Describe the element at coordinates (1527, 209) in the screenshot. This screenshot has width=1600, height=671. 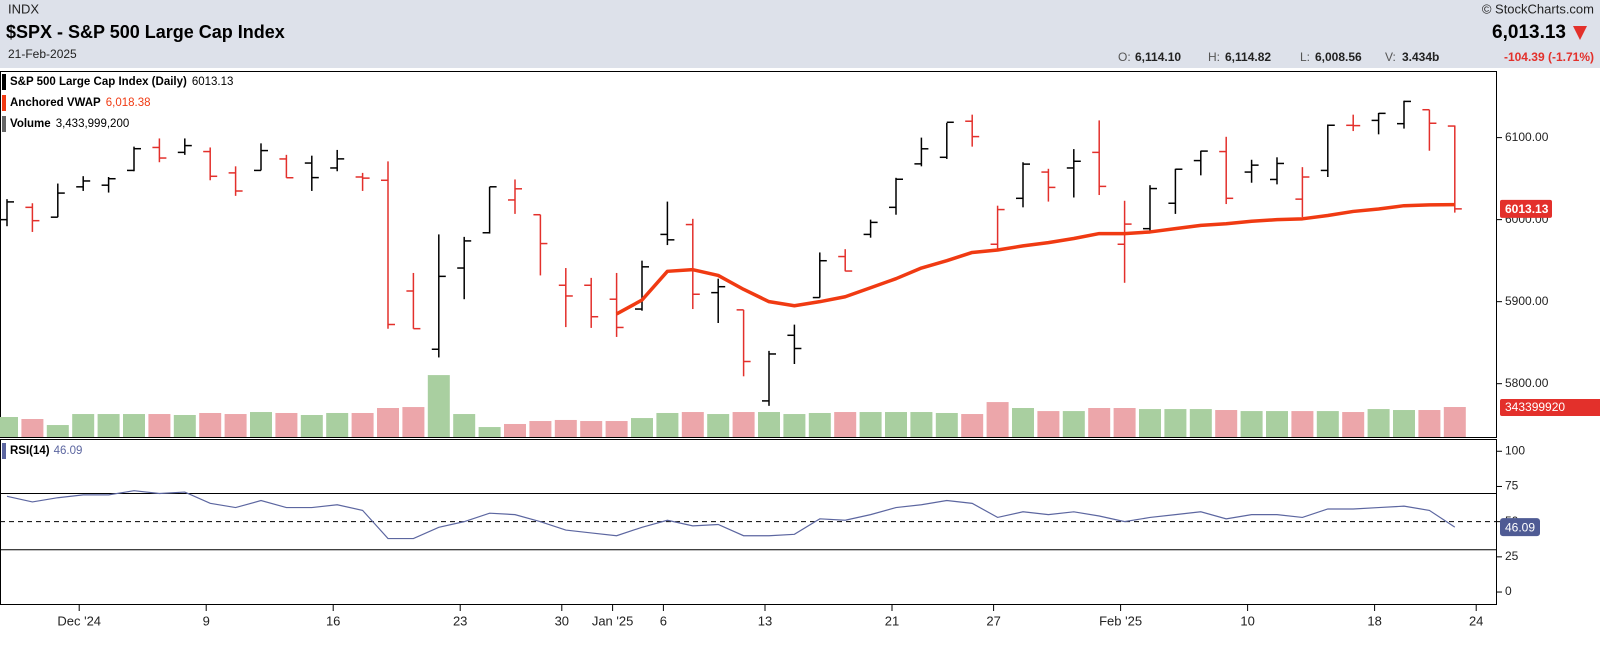
I see `price-marker-label: 6013.13` at that location.